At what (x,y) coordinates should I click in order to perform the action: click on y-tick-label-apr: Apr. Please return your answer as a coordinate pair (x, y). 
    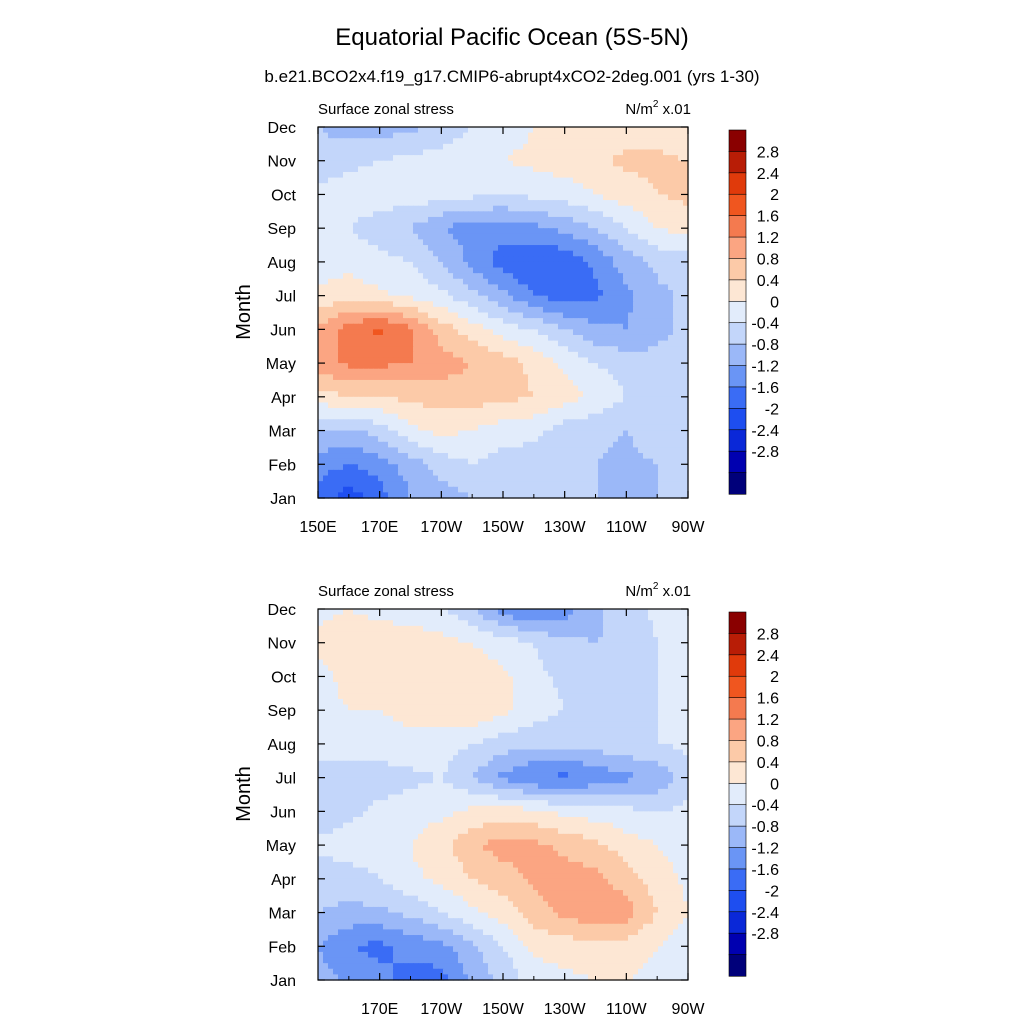
    Looking at the image, I should click on (284, 398).